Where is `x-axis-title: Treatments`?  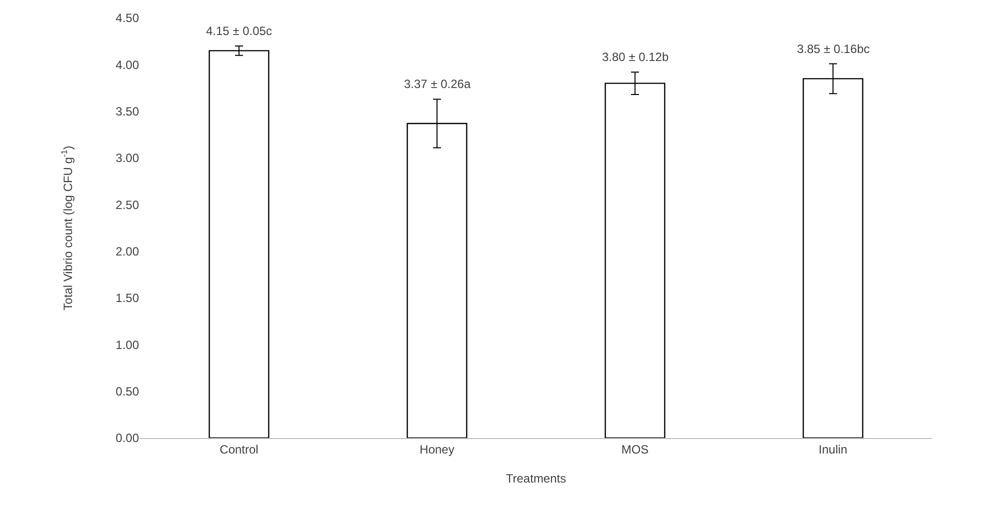 x-axis-title: Treatments is located at coordinates (536, 478).